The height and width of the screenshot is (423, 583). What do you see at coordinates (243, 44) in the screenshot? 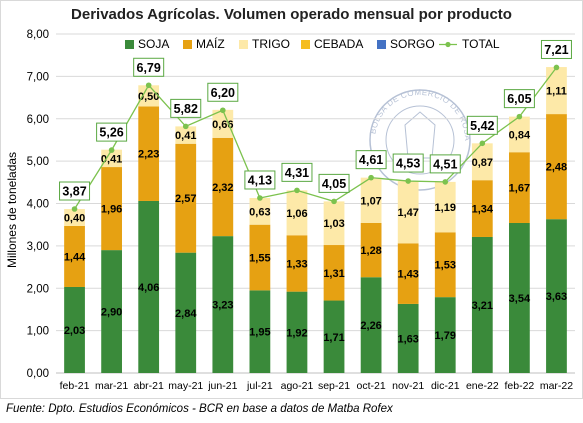
I see `legend-swatch-trigo` at bounding box center [243, 44].